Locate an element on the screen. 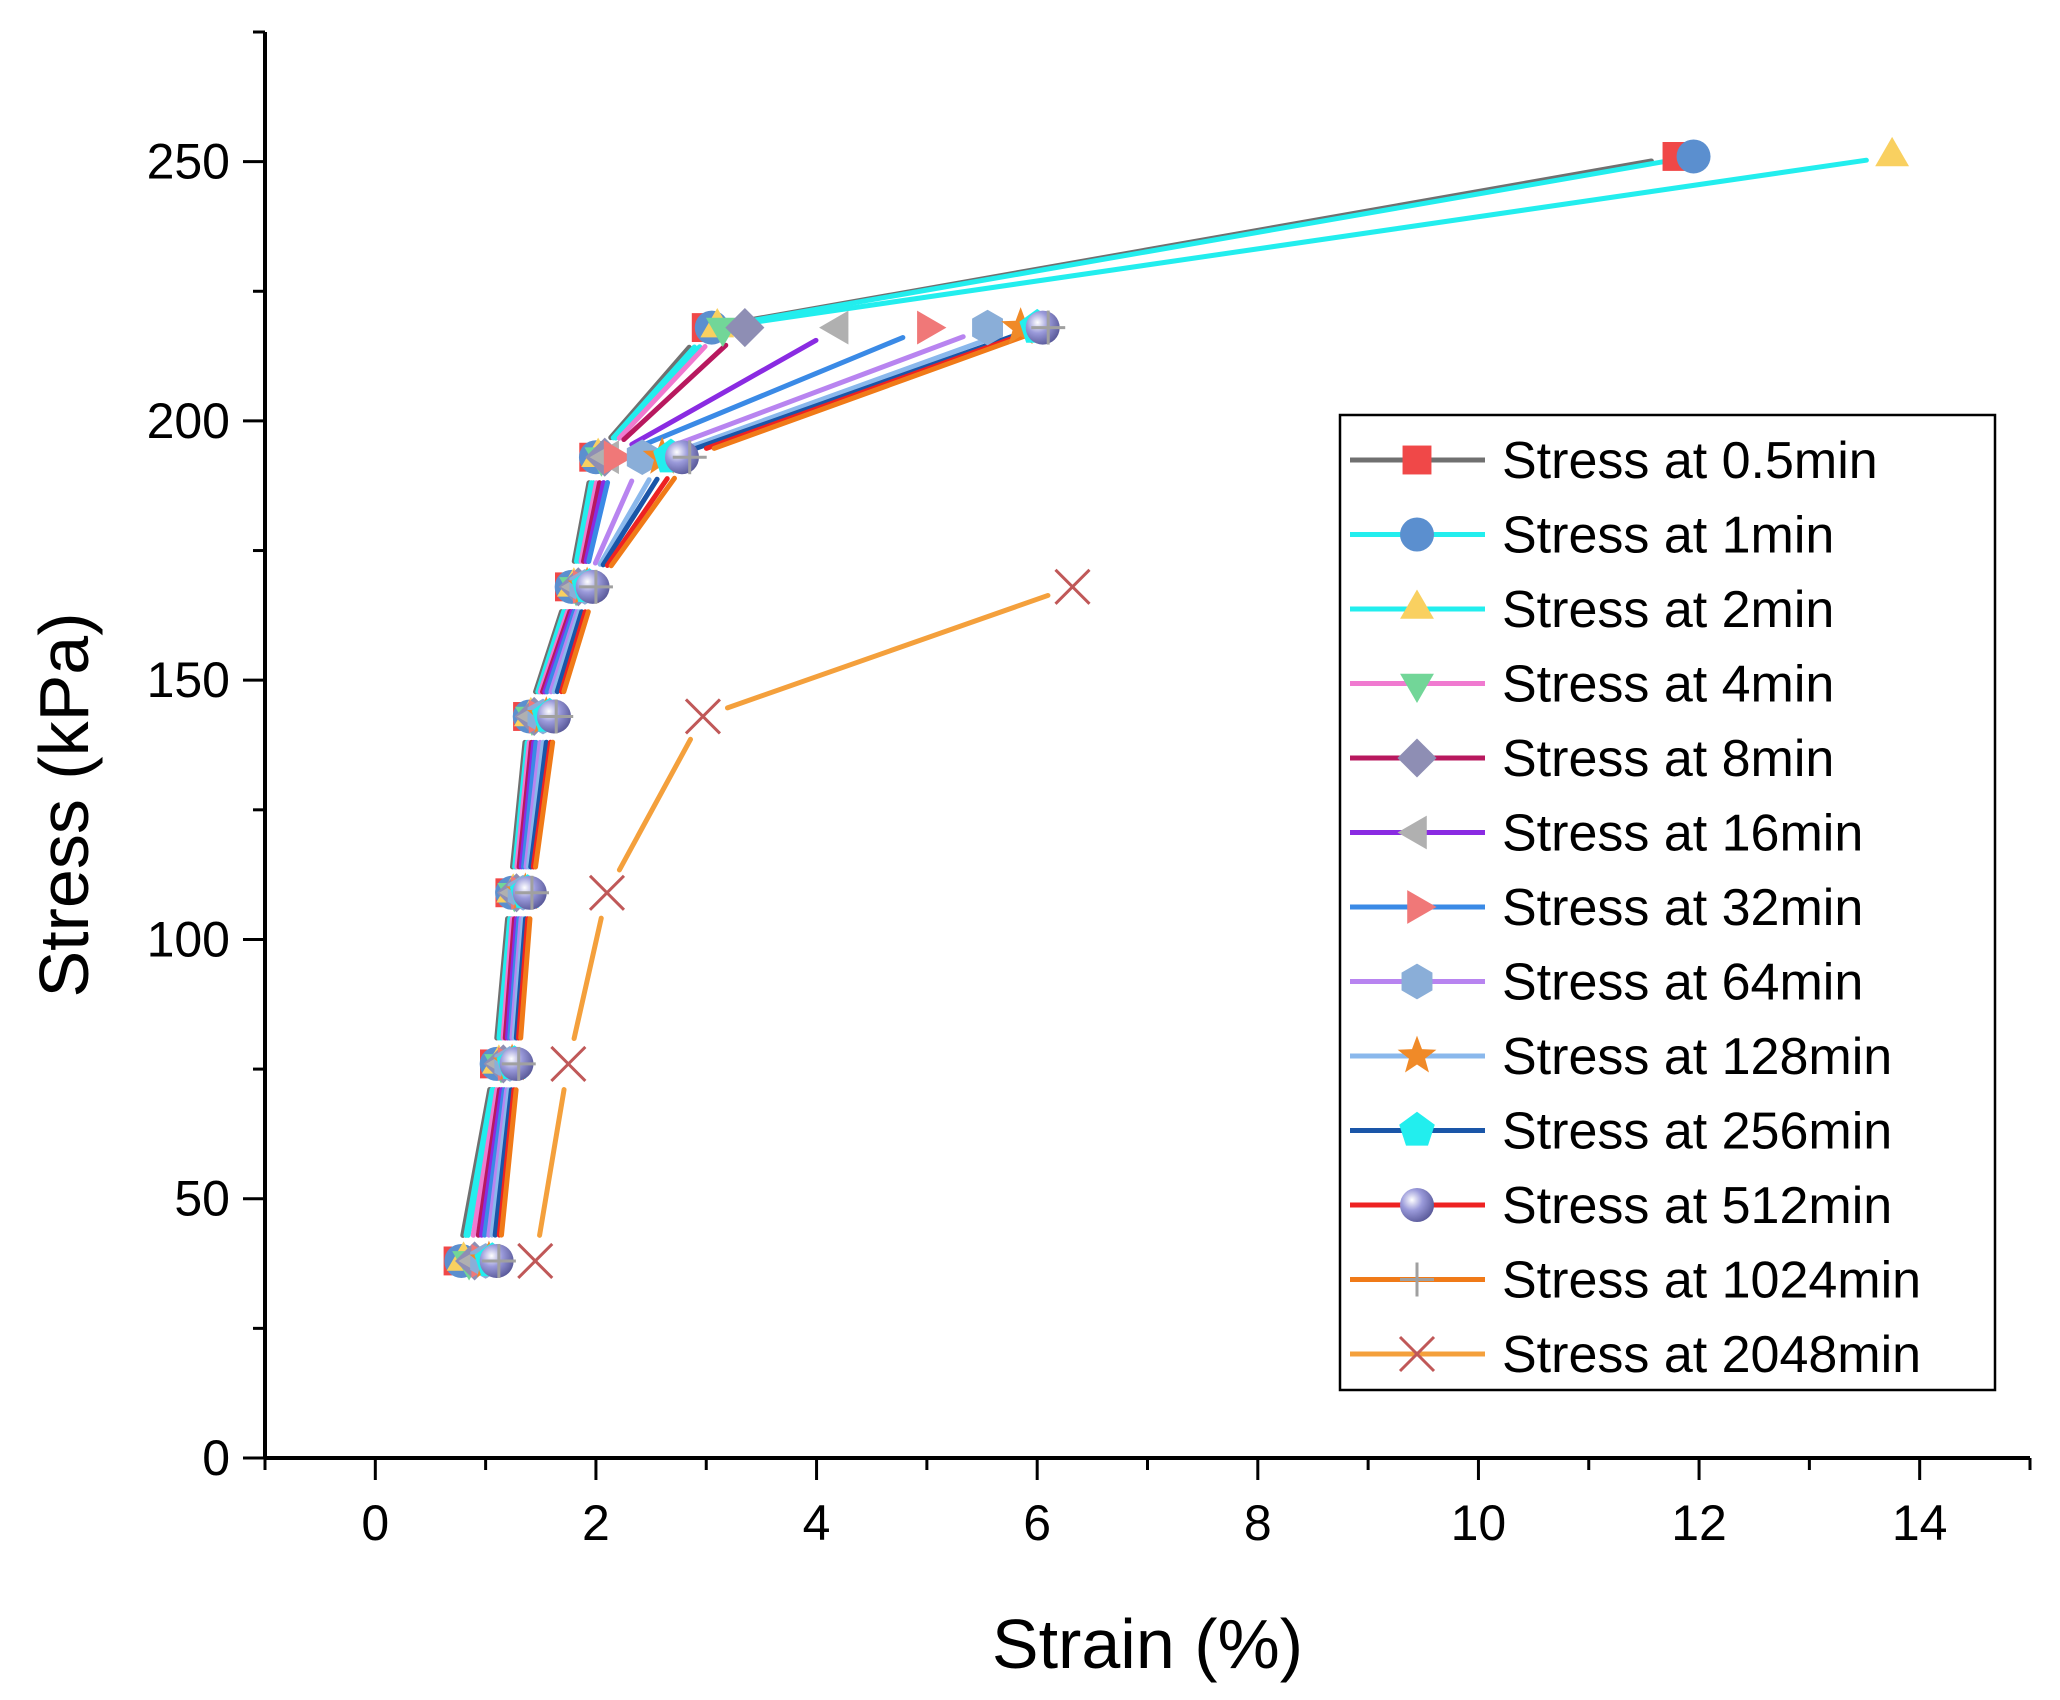 The image size is (2060, 1700). x-tick-label: 8 is located at coordinates (1258, 1523).